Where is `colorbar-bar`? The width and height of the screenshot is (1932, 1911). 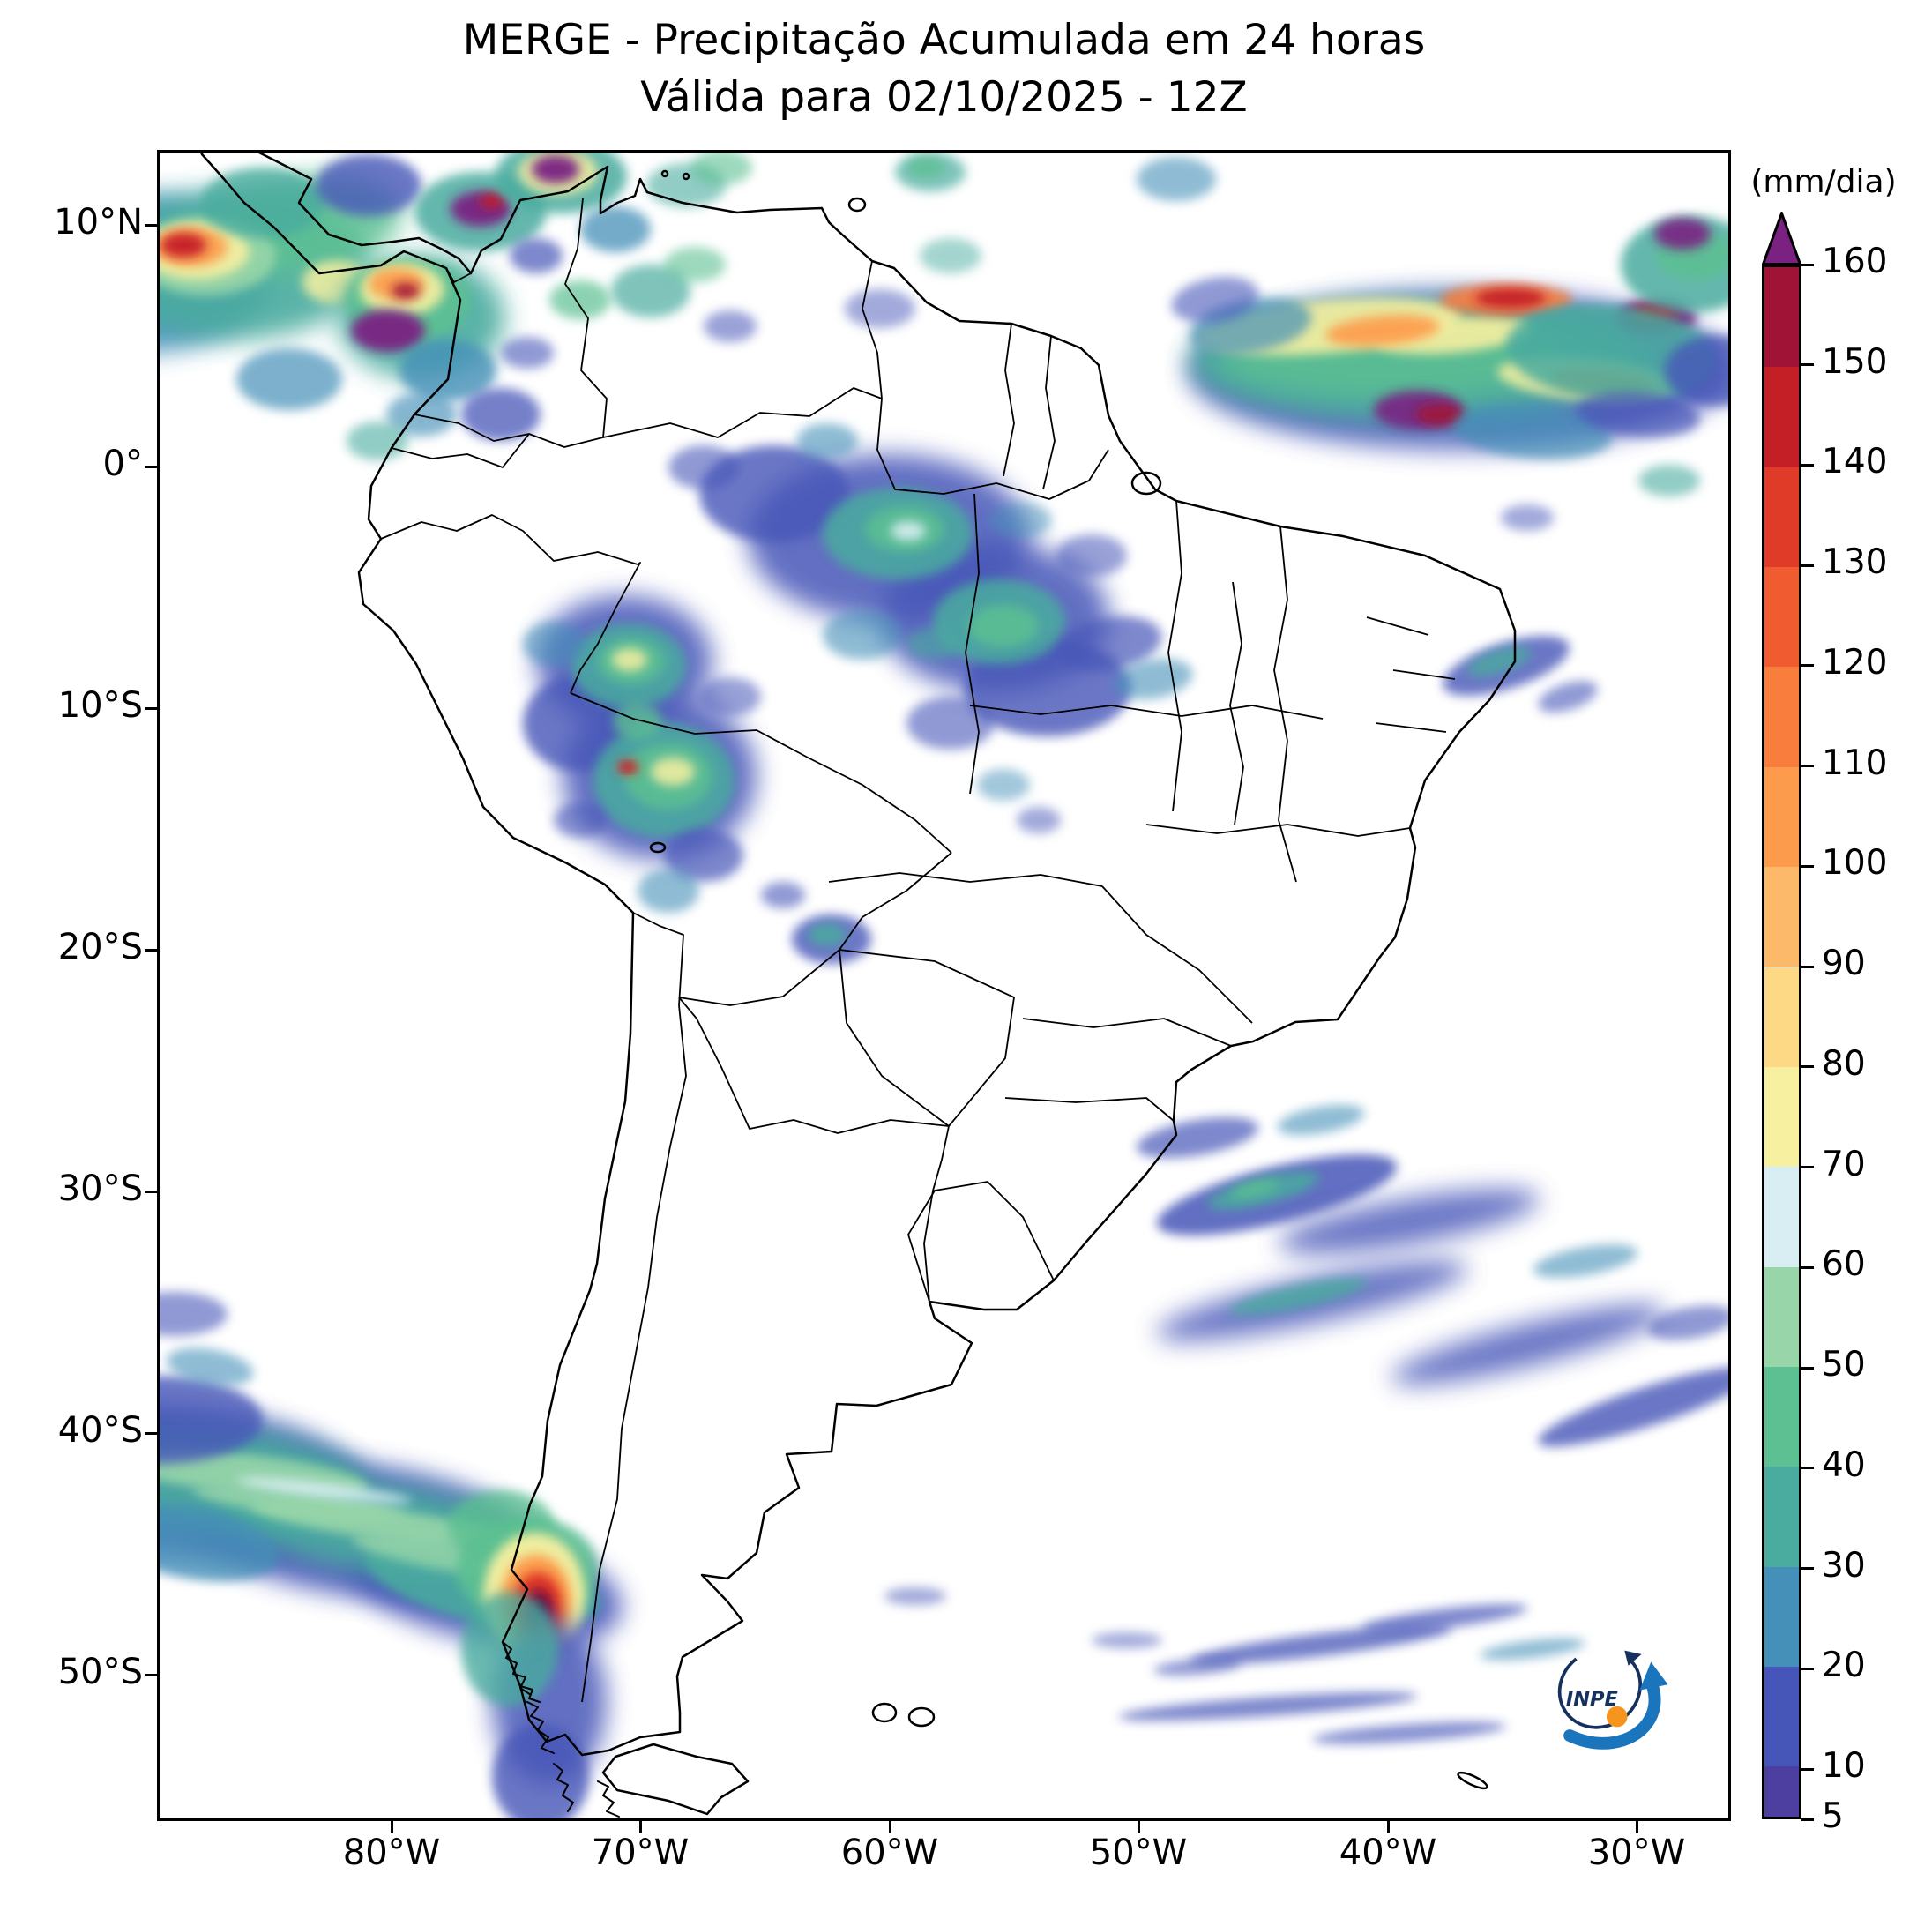
colorbar-bar is located at coordinates (1781, 1042).